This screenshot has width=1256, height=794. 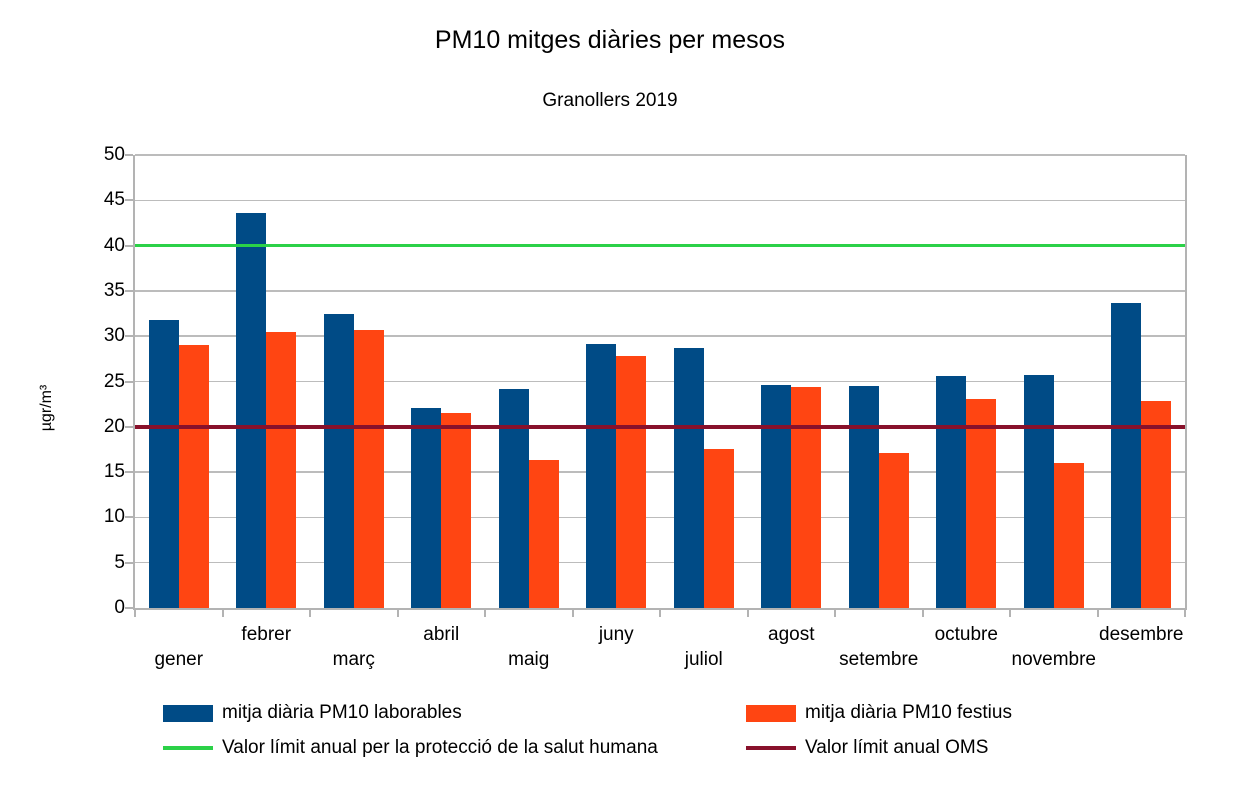 What do you see at coordinates (193, 476) in the screenshot?
I see `bar-festius-gener` at bounding box center [193, 476].